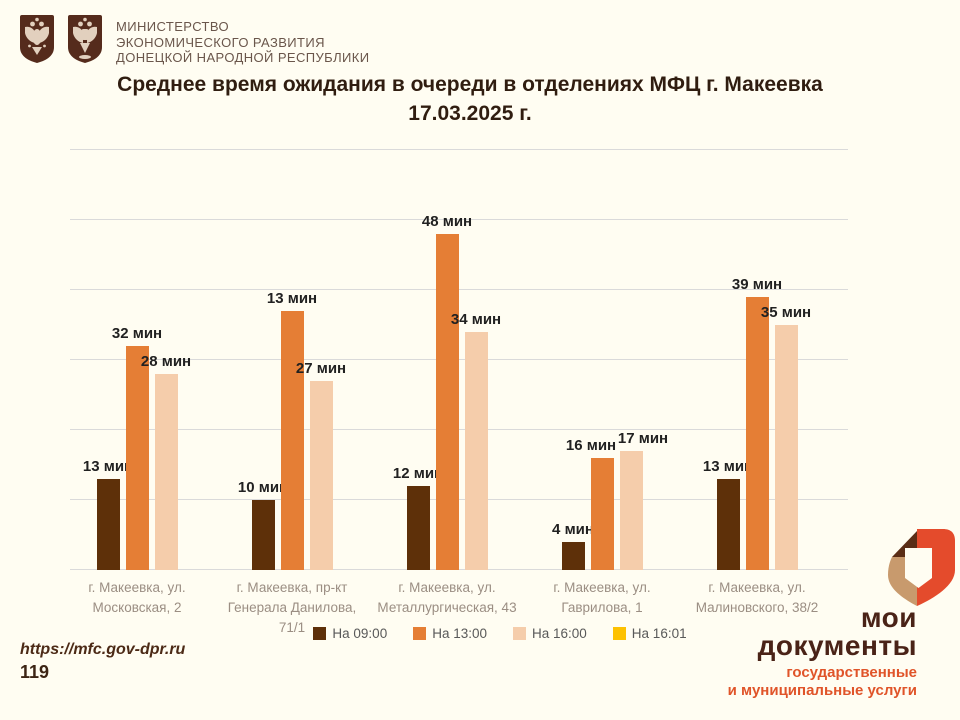  What do you see at coordinates (61, 41) in the screenshot?
I see `ministry-emblems` at bounding box center [61, 41].